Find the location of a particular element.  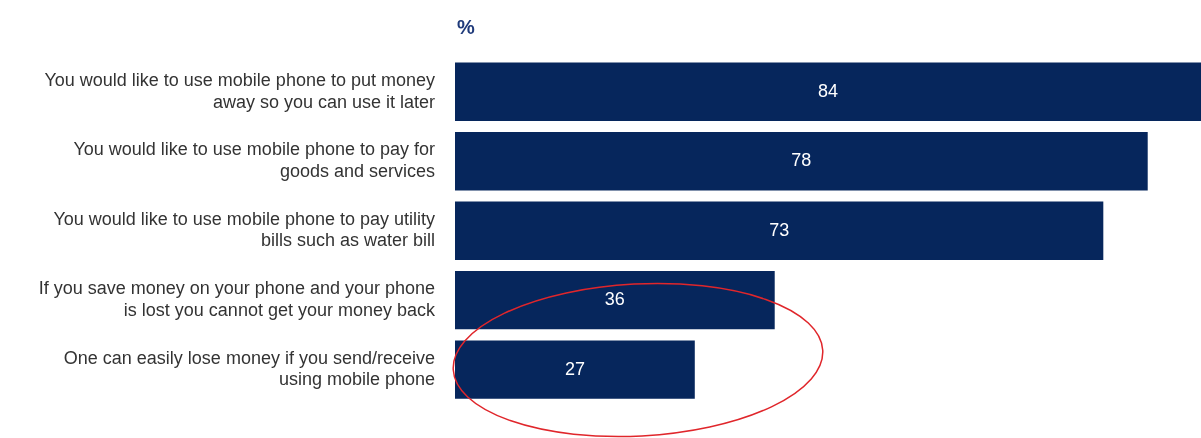

y-tick-label: If you save money on your phone and your phone is lost you cannot get your money back is located at coordinates (237, 299).